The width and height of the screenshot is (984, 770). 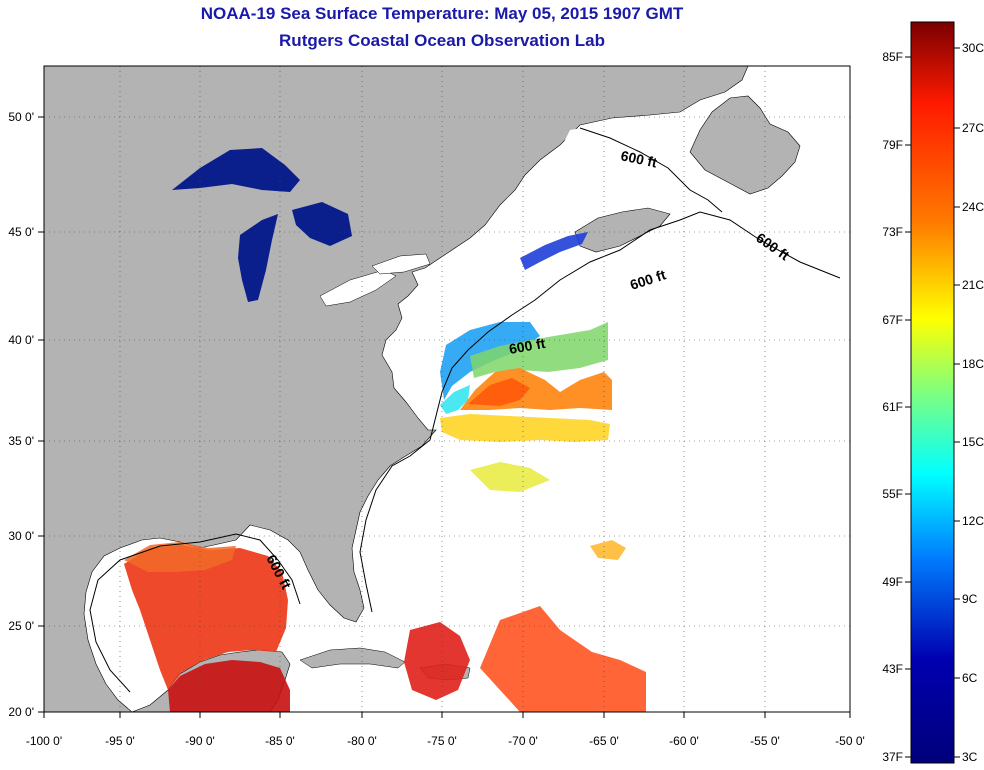 What do you see at coordinates (21, 117) in the screenshot?
I see `y-tick-label: 50 0'` at bounding box center [21, 117].